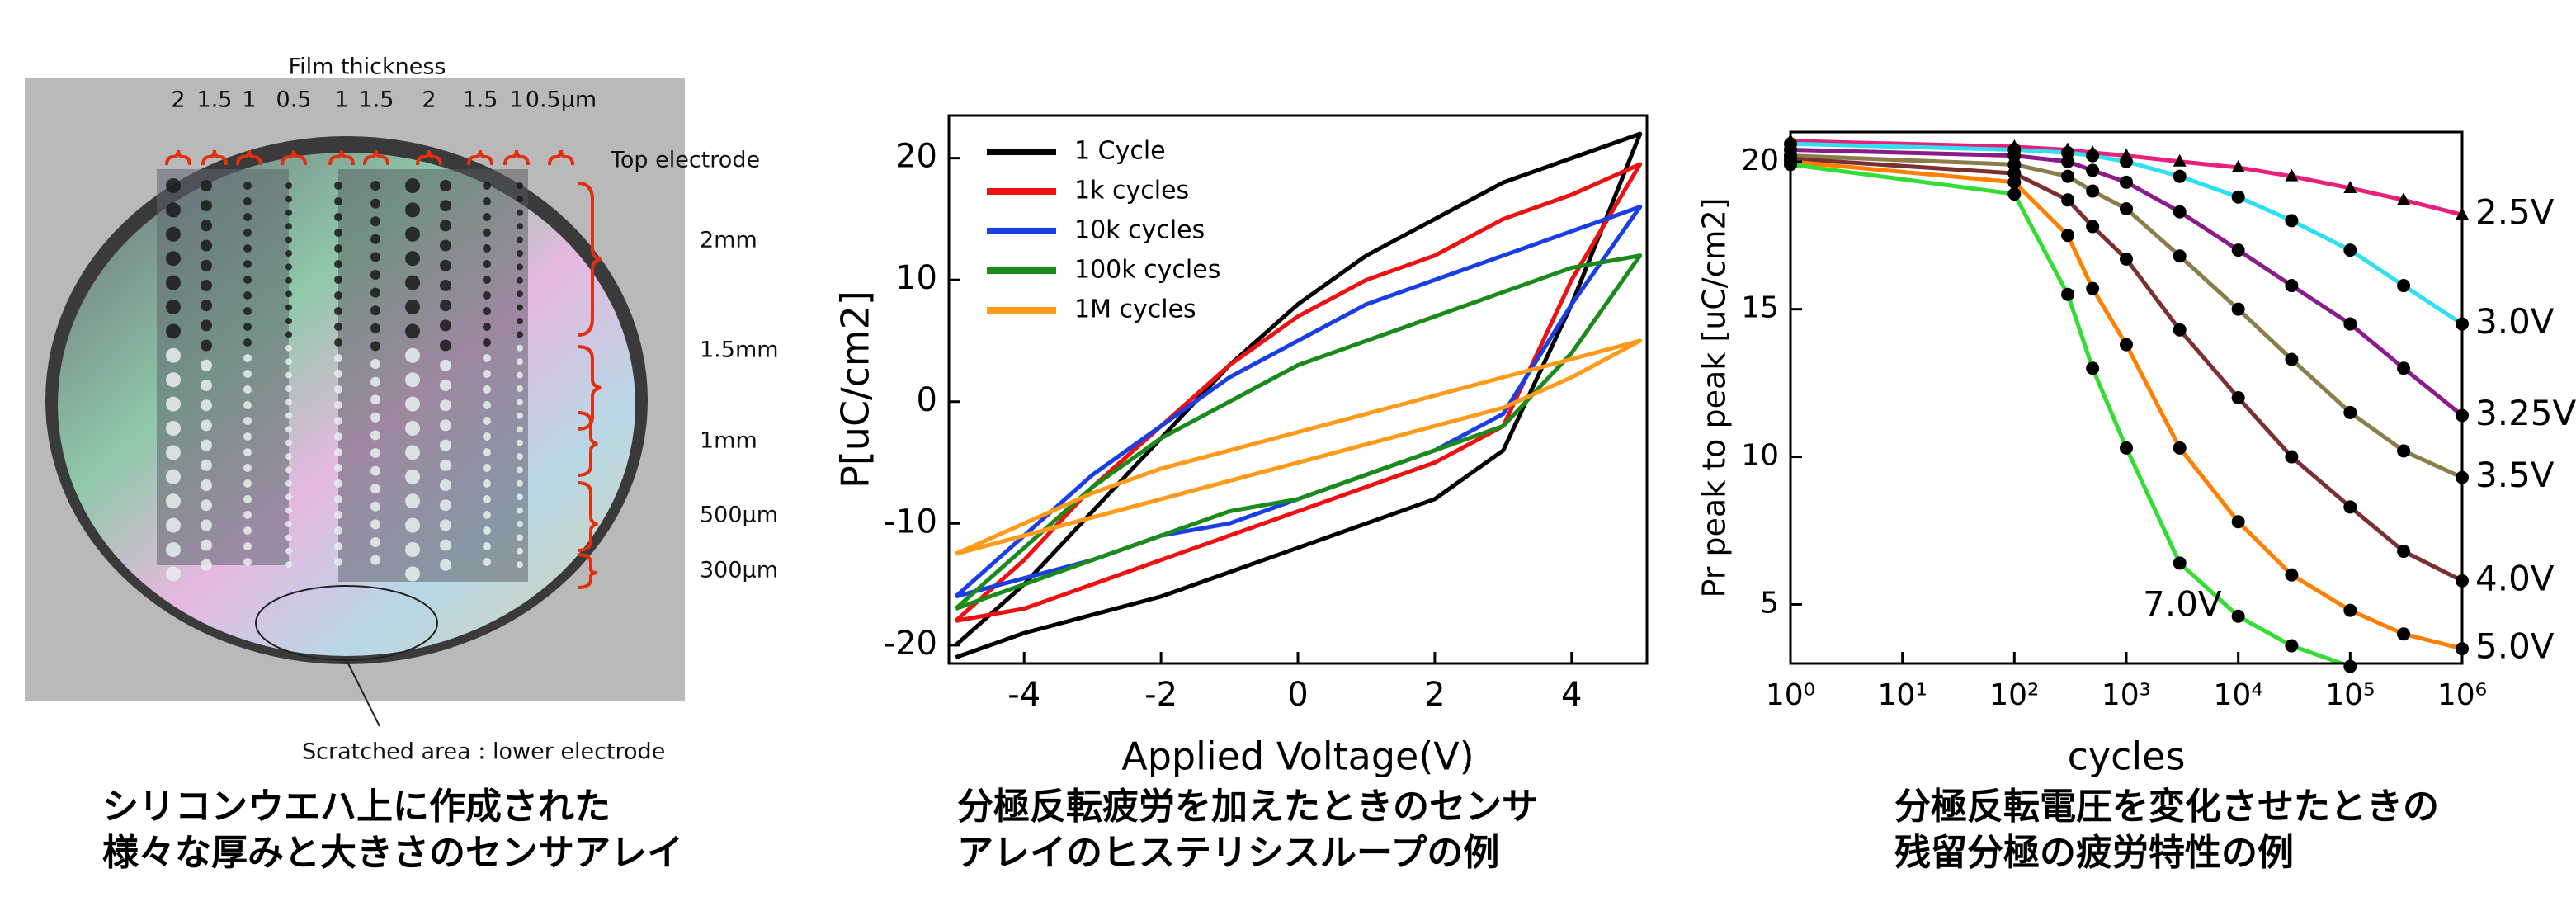 This screenshot has height=897, width=2576. What do you see at coordinates (1131, 191) in the screenshot?
I see `legend-label: 1k cycles` at bounding box center [1131, 191].